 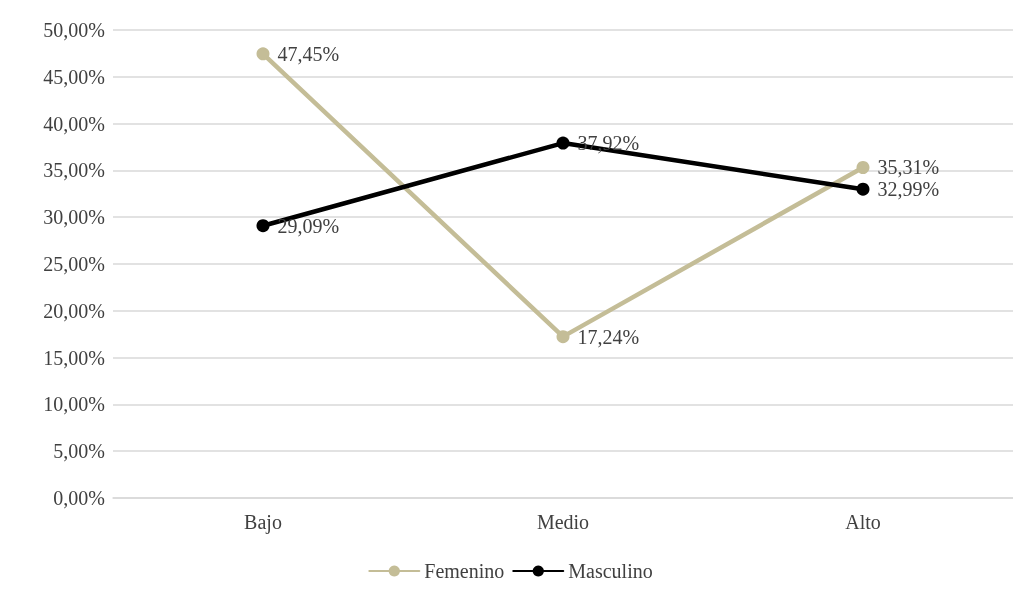 What do you see at coordinates (79, 451) in the screenshot?
I see `y-tick-label: 5,00%` at bounding box center [79, 451].